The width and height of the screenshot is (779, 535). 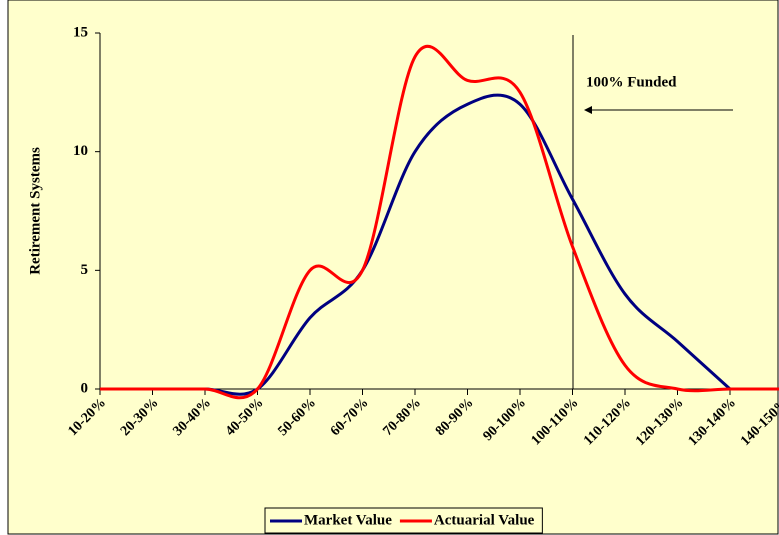 I want to click on annotation: 100% Funded, so click(x=631, y=82).